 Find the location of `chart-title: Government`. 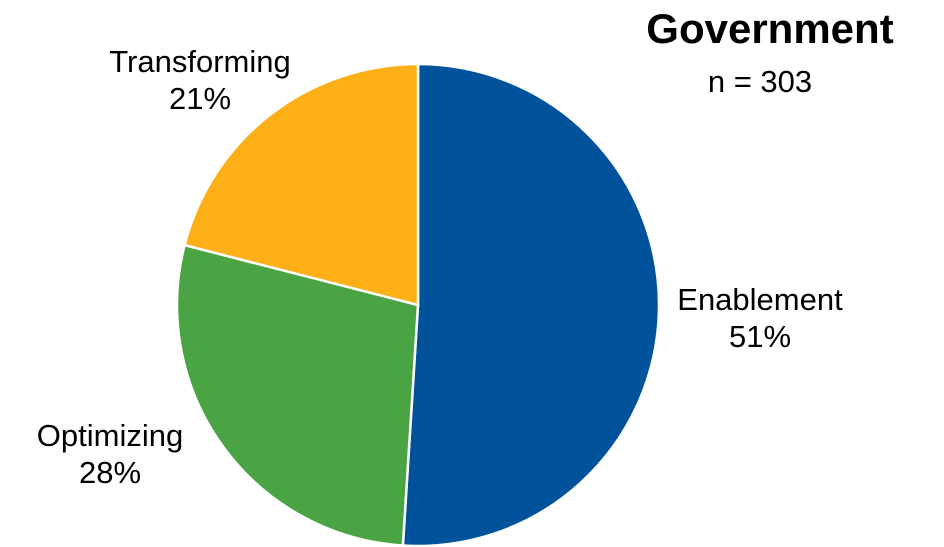

chart-title: Government is located at coordinates (770, 28).